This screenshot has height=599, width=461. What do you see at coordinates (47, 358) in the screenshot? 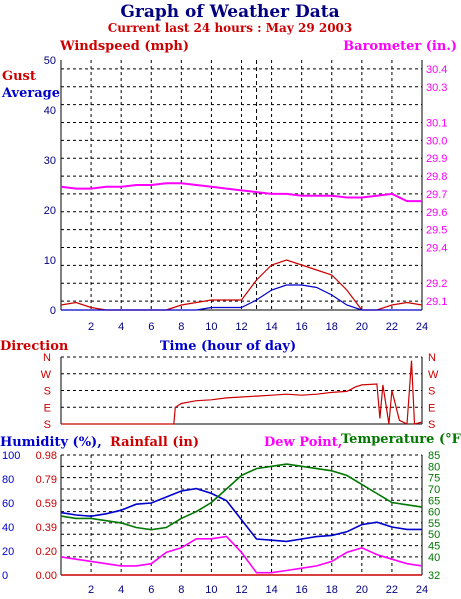
I see `direction-tick-label-left: N` at bounding box center [47, 358].